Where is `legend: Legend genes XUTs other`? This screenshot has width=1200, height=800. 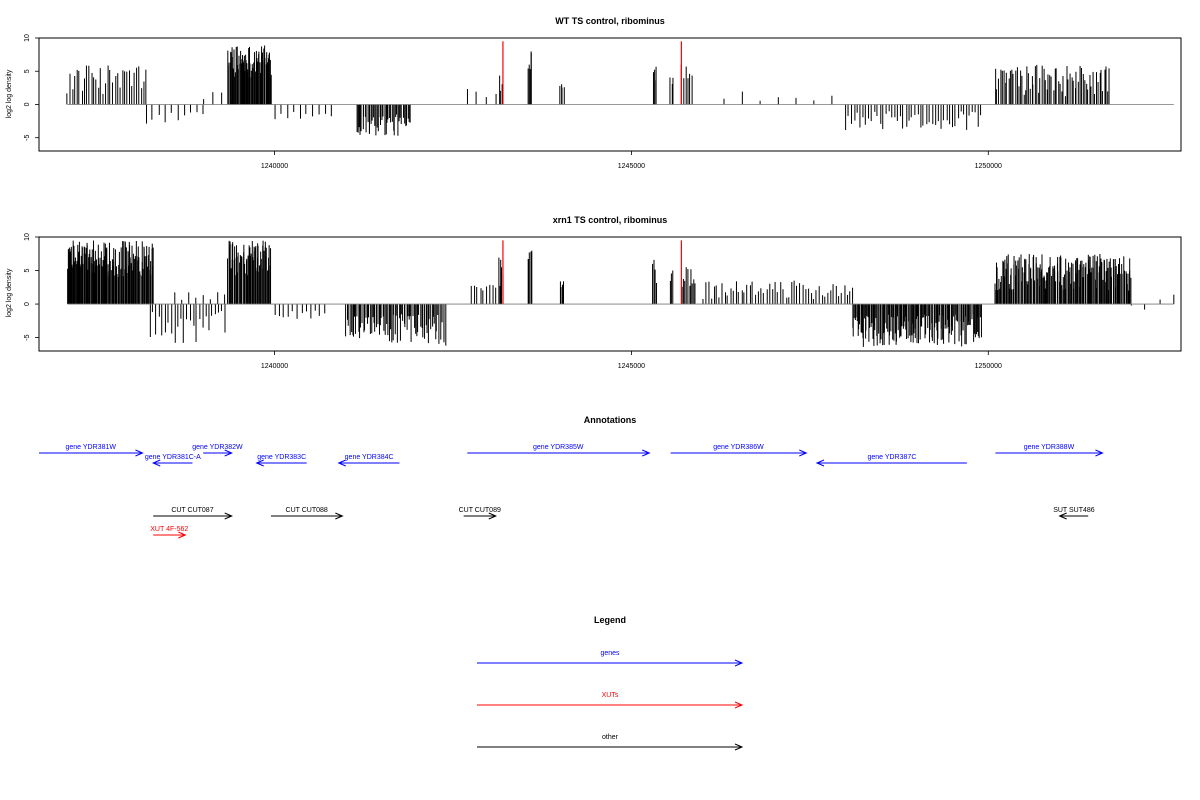
legend: Legend genes XUTs other is located at coordinates (610, 683).